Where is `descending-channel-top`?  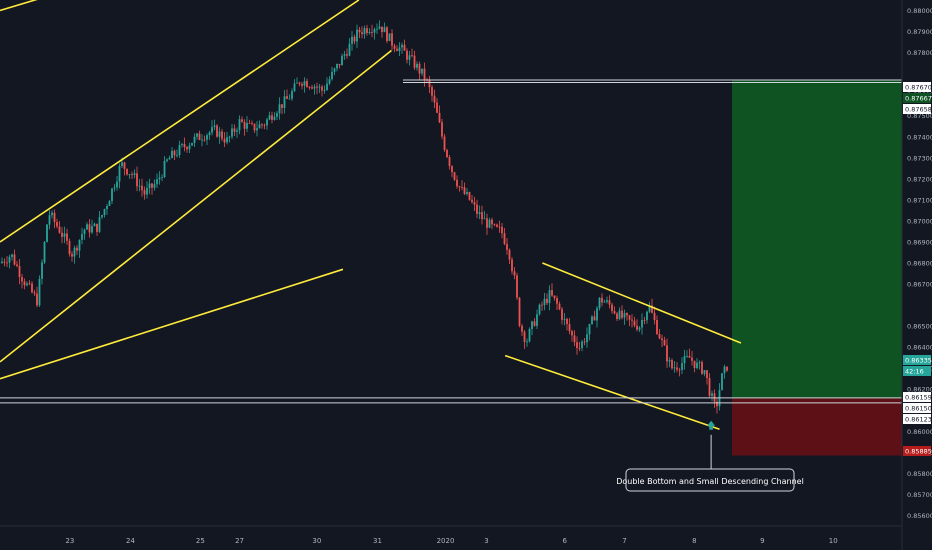 descending-channel-top is located at coordinates (642, 303).